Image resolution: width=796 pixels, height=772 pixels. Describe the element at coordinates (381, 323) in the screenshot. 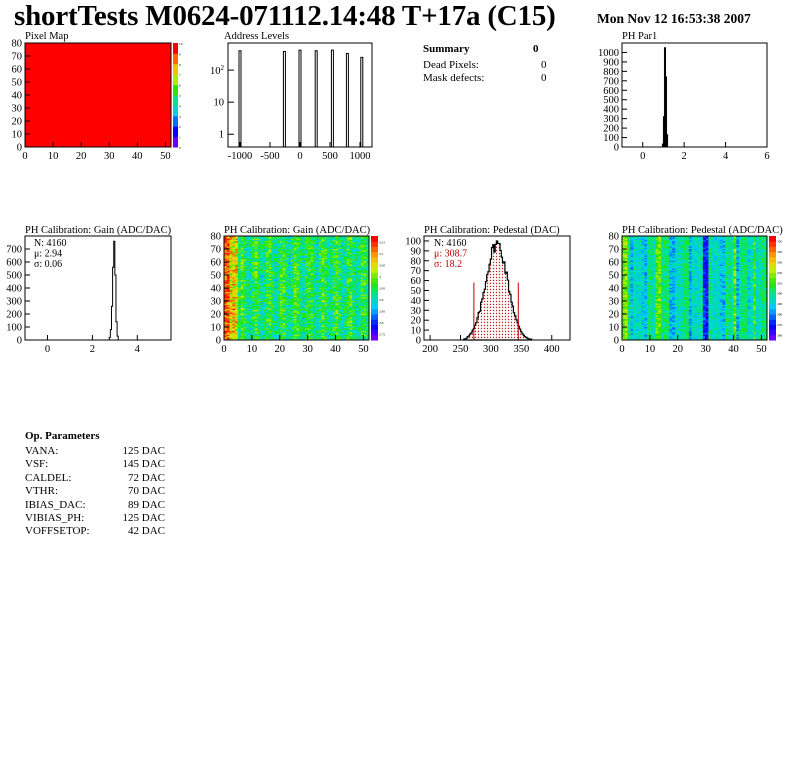

I see `ph_gain_map-palette-label: 2.8` at that location.